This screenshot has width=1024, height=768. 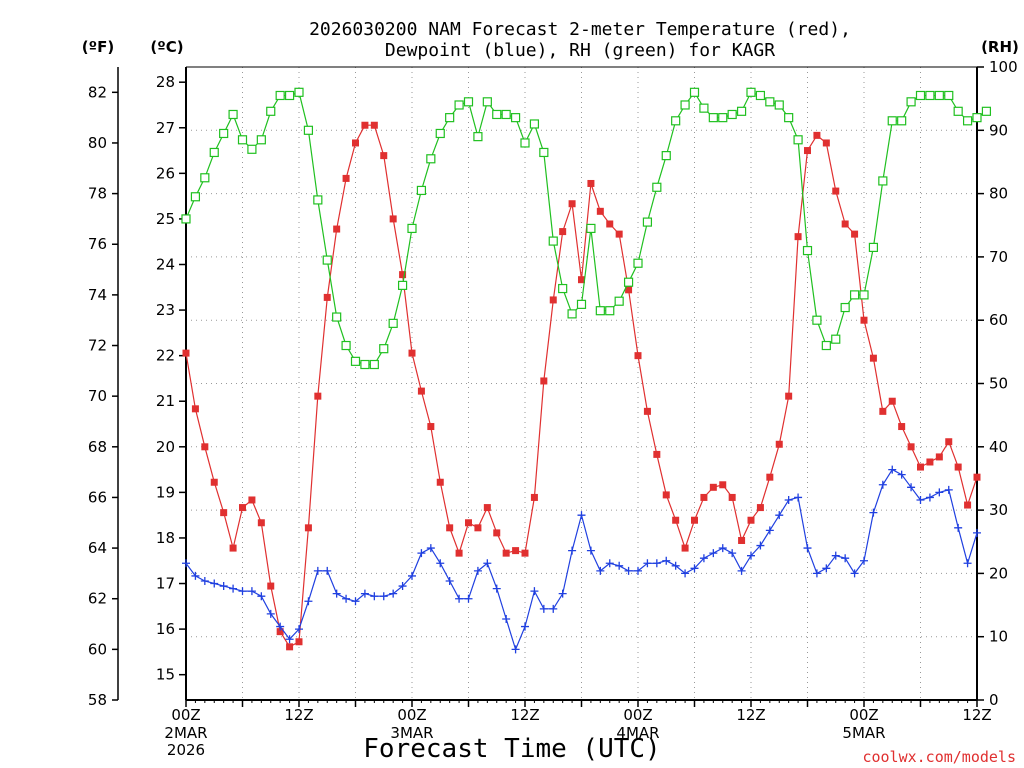 What do you see at coordinates (97, 396) in the screenshot?
I see `fahrenheit-tick-label: 70` at bounding box center [97, 396].